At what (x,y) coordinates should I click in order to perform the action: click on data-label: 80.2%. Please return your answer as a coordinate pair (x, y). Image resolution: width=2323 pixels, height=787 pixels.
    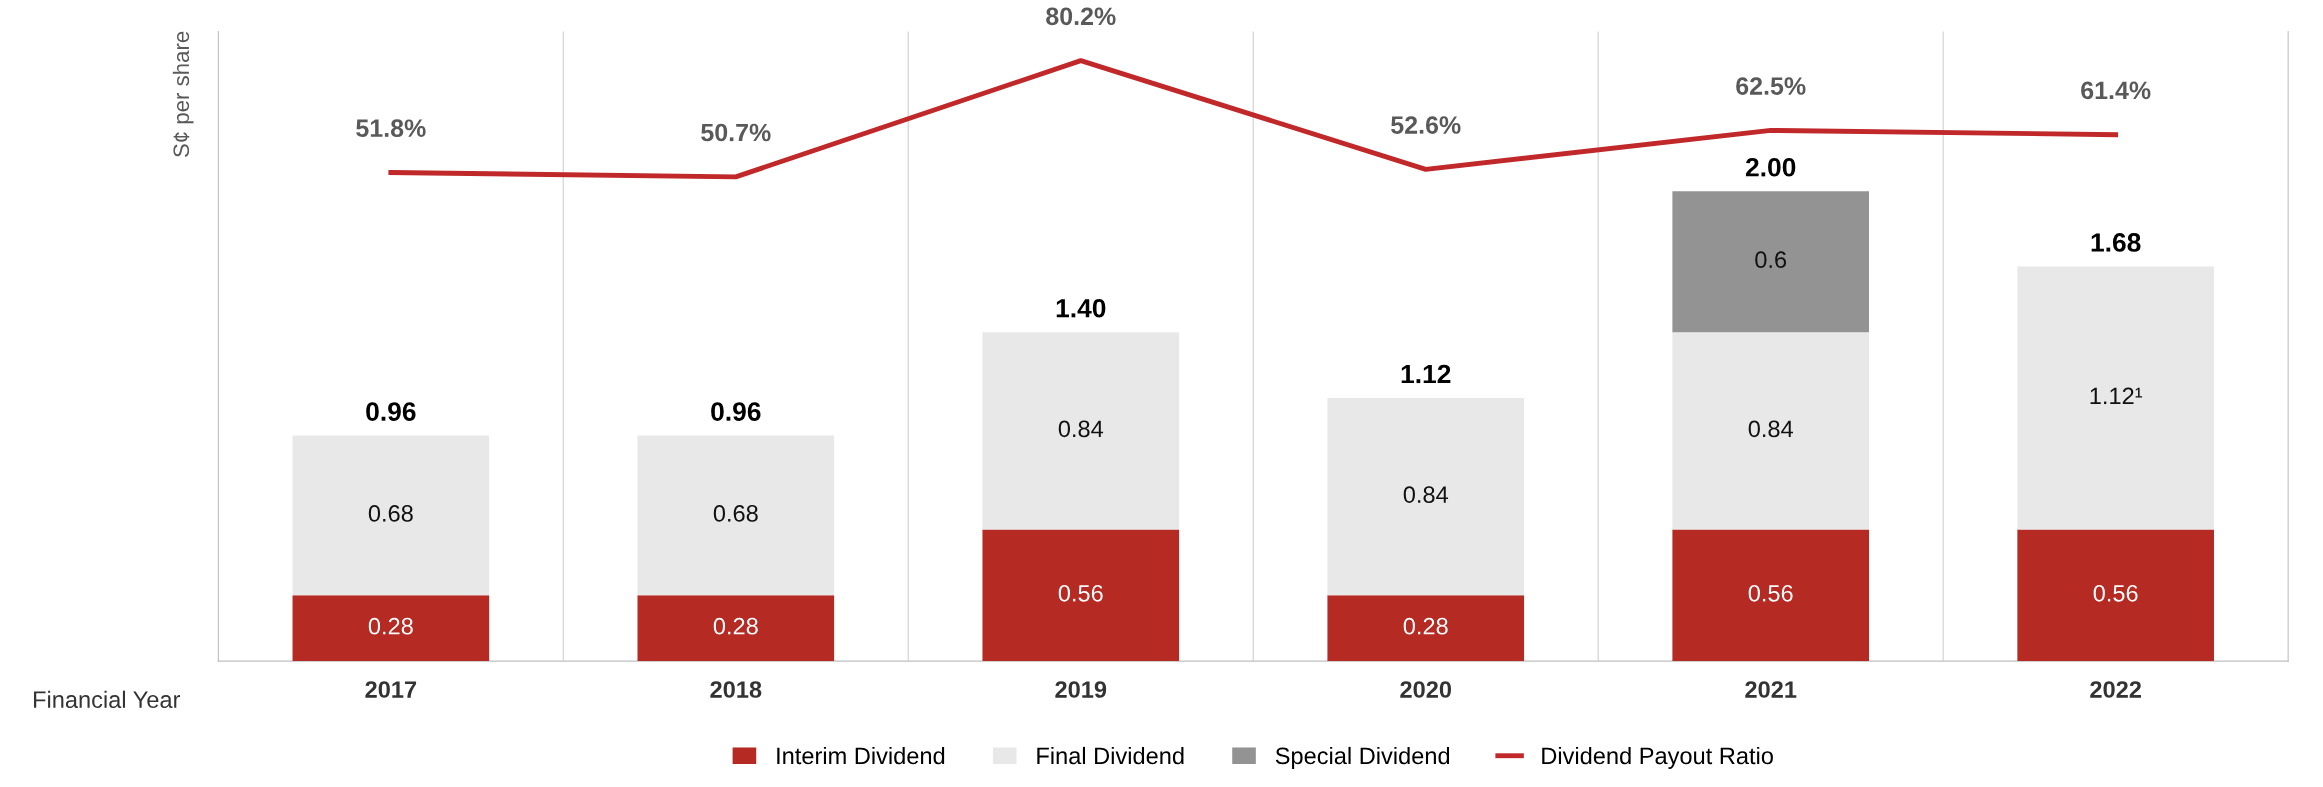
    Looking at the image, I should click on (1081, 16).